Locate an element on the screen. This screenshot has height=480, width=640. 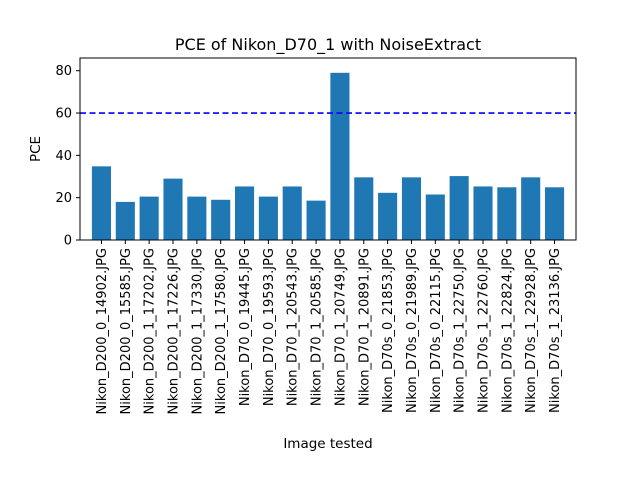
x-tick-label-15: Nikon_D70s_1_22750.JPG is located at coordinates (460, 330).